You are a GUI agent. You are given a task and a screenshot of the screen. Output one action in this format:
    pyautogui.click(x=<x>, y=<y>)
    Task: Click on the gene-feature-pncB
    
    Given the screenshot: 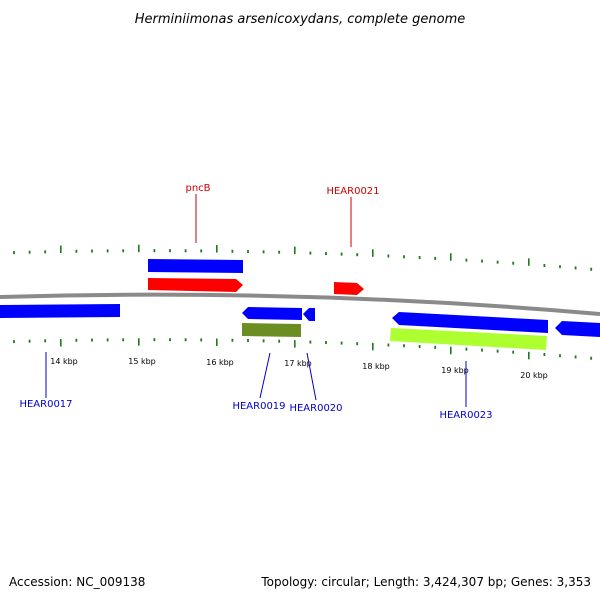 What is the action you would take?
    pyautogui.click(x=195, y=285)
    